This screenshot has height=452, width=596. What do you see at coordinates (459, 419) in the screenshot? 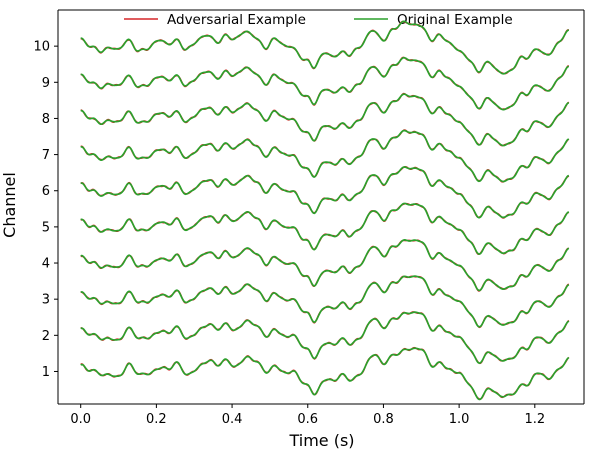
I see `x-tick-label: 1.0` at bounding box center [459, 419].